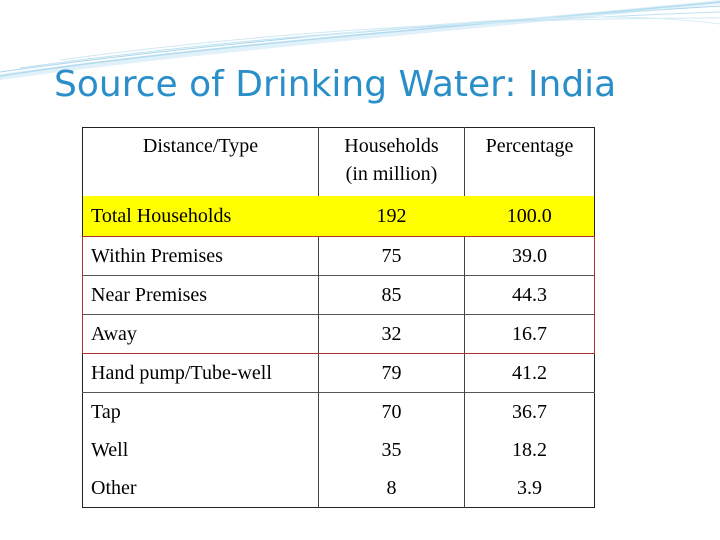 The height and width of the screenshot is (540, 720). What do you see at coordinates (360, 40) in the screenshot?
I see `header-swoosh-decoration` at bounding box center [360, 40].